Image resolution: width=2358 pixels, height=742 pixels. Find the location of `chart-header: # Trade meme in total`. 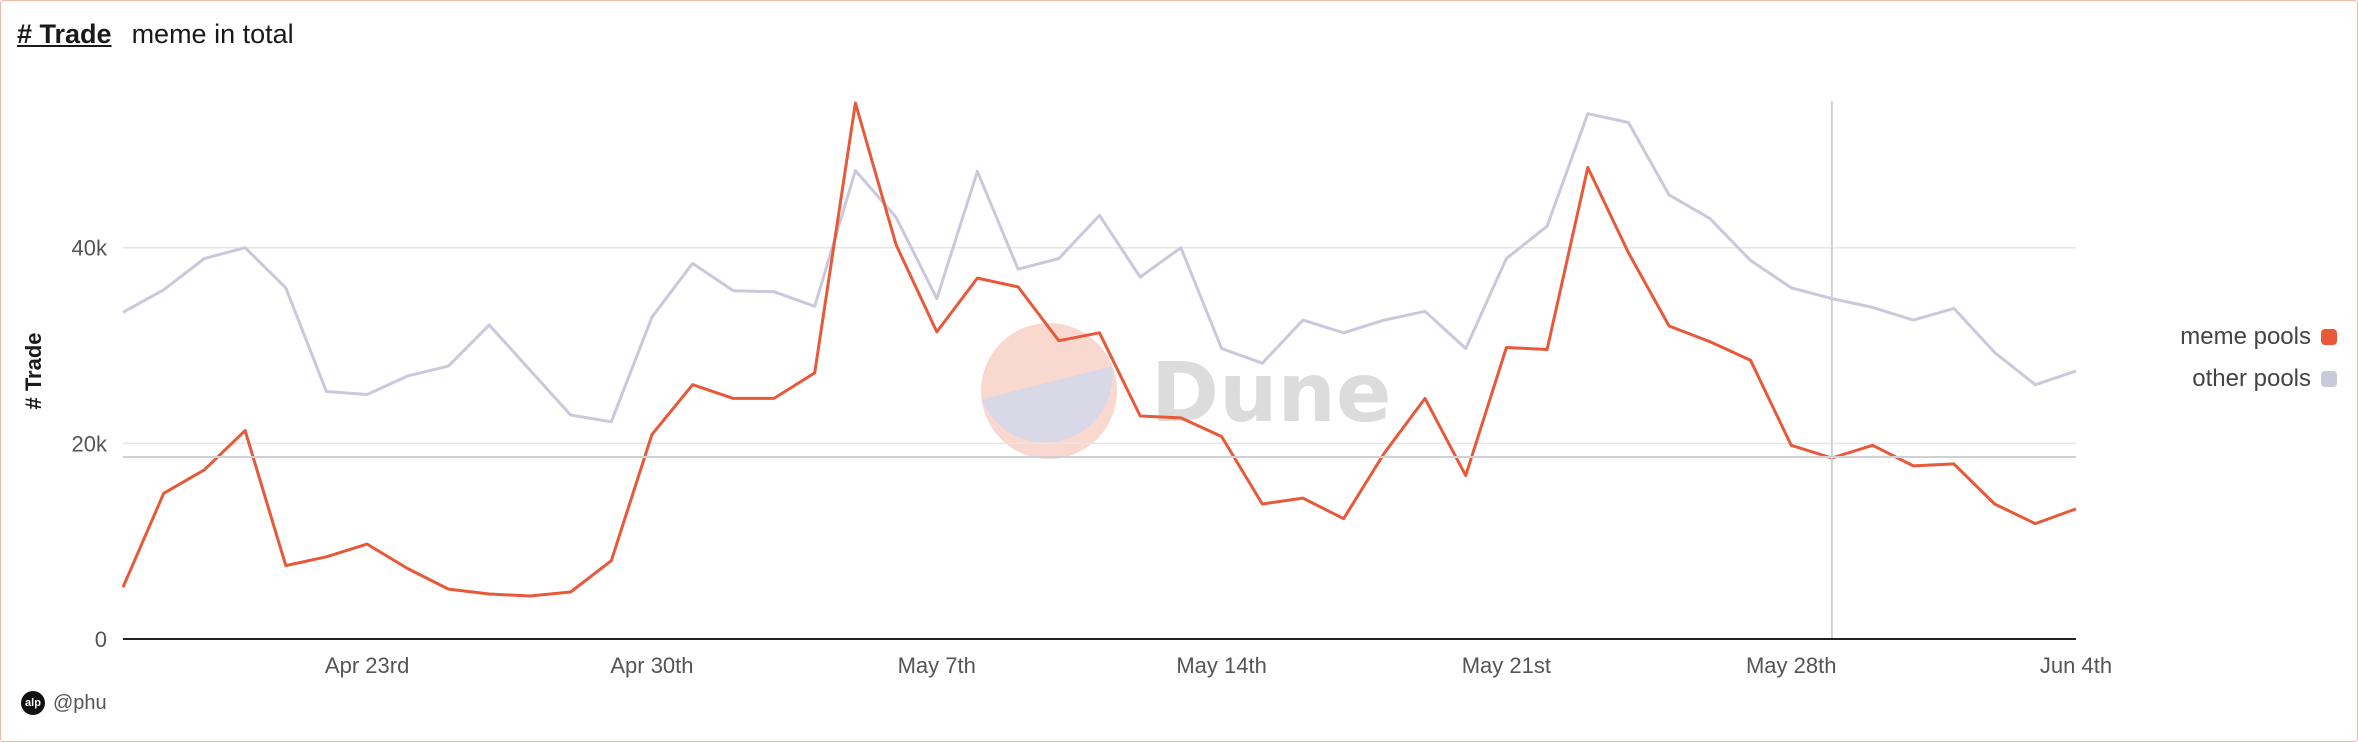

chart-header: # Trade meme in total is located at coordinates (155, 34).